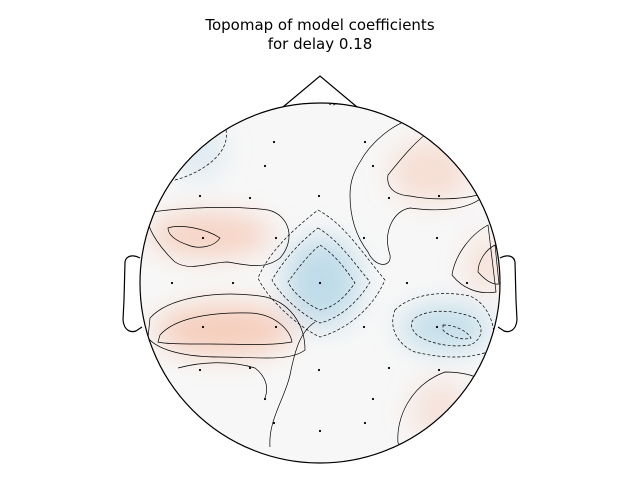  I want to click on contour-right-temporal-inner, so click(488, 264).